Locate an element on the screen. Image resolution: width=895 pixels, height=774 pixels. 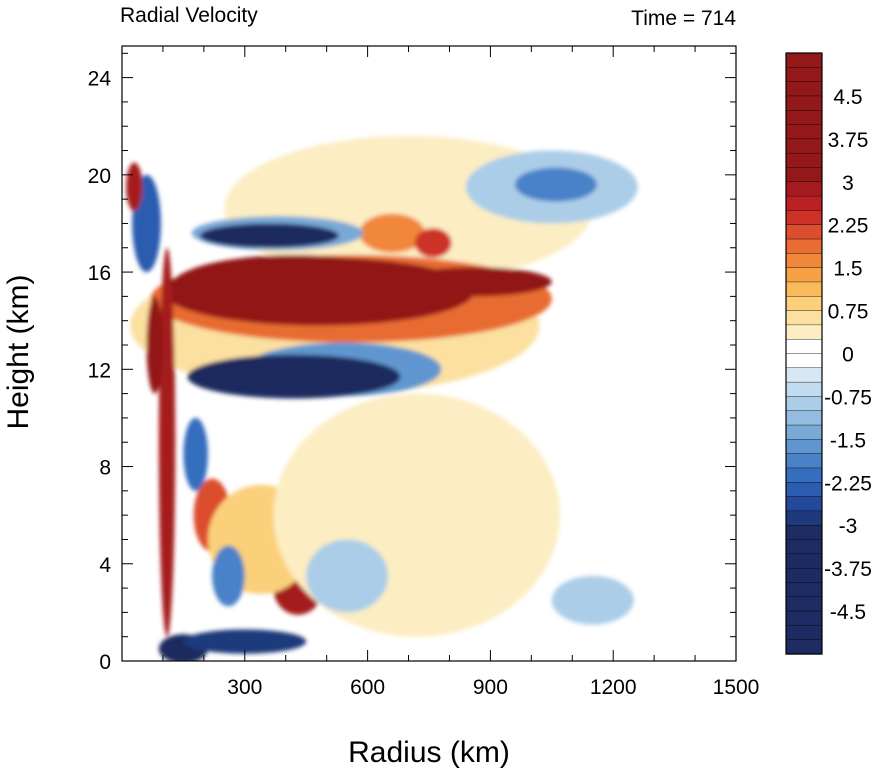
y-axis-label: Height (km) is located at coordinates (18, 351).